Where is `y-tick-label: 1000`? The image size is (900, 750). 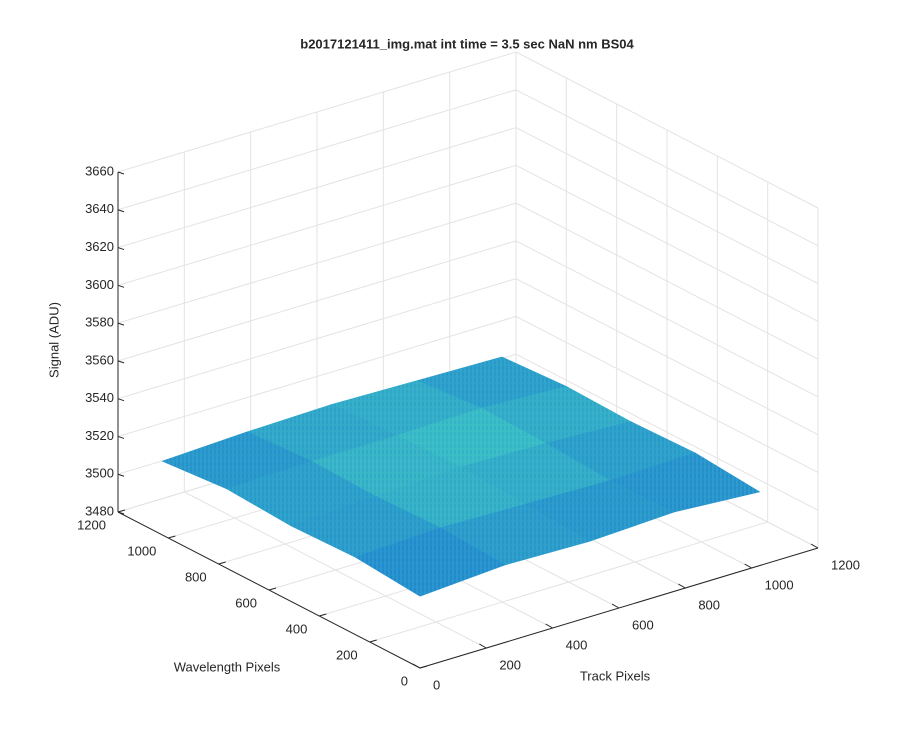 y-tick-label: 1000 is located at coordinates (141, 550).